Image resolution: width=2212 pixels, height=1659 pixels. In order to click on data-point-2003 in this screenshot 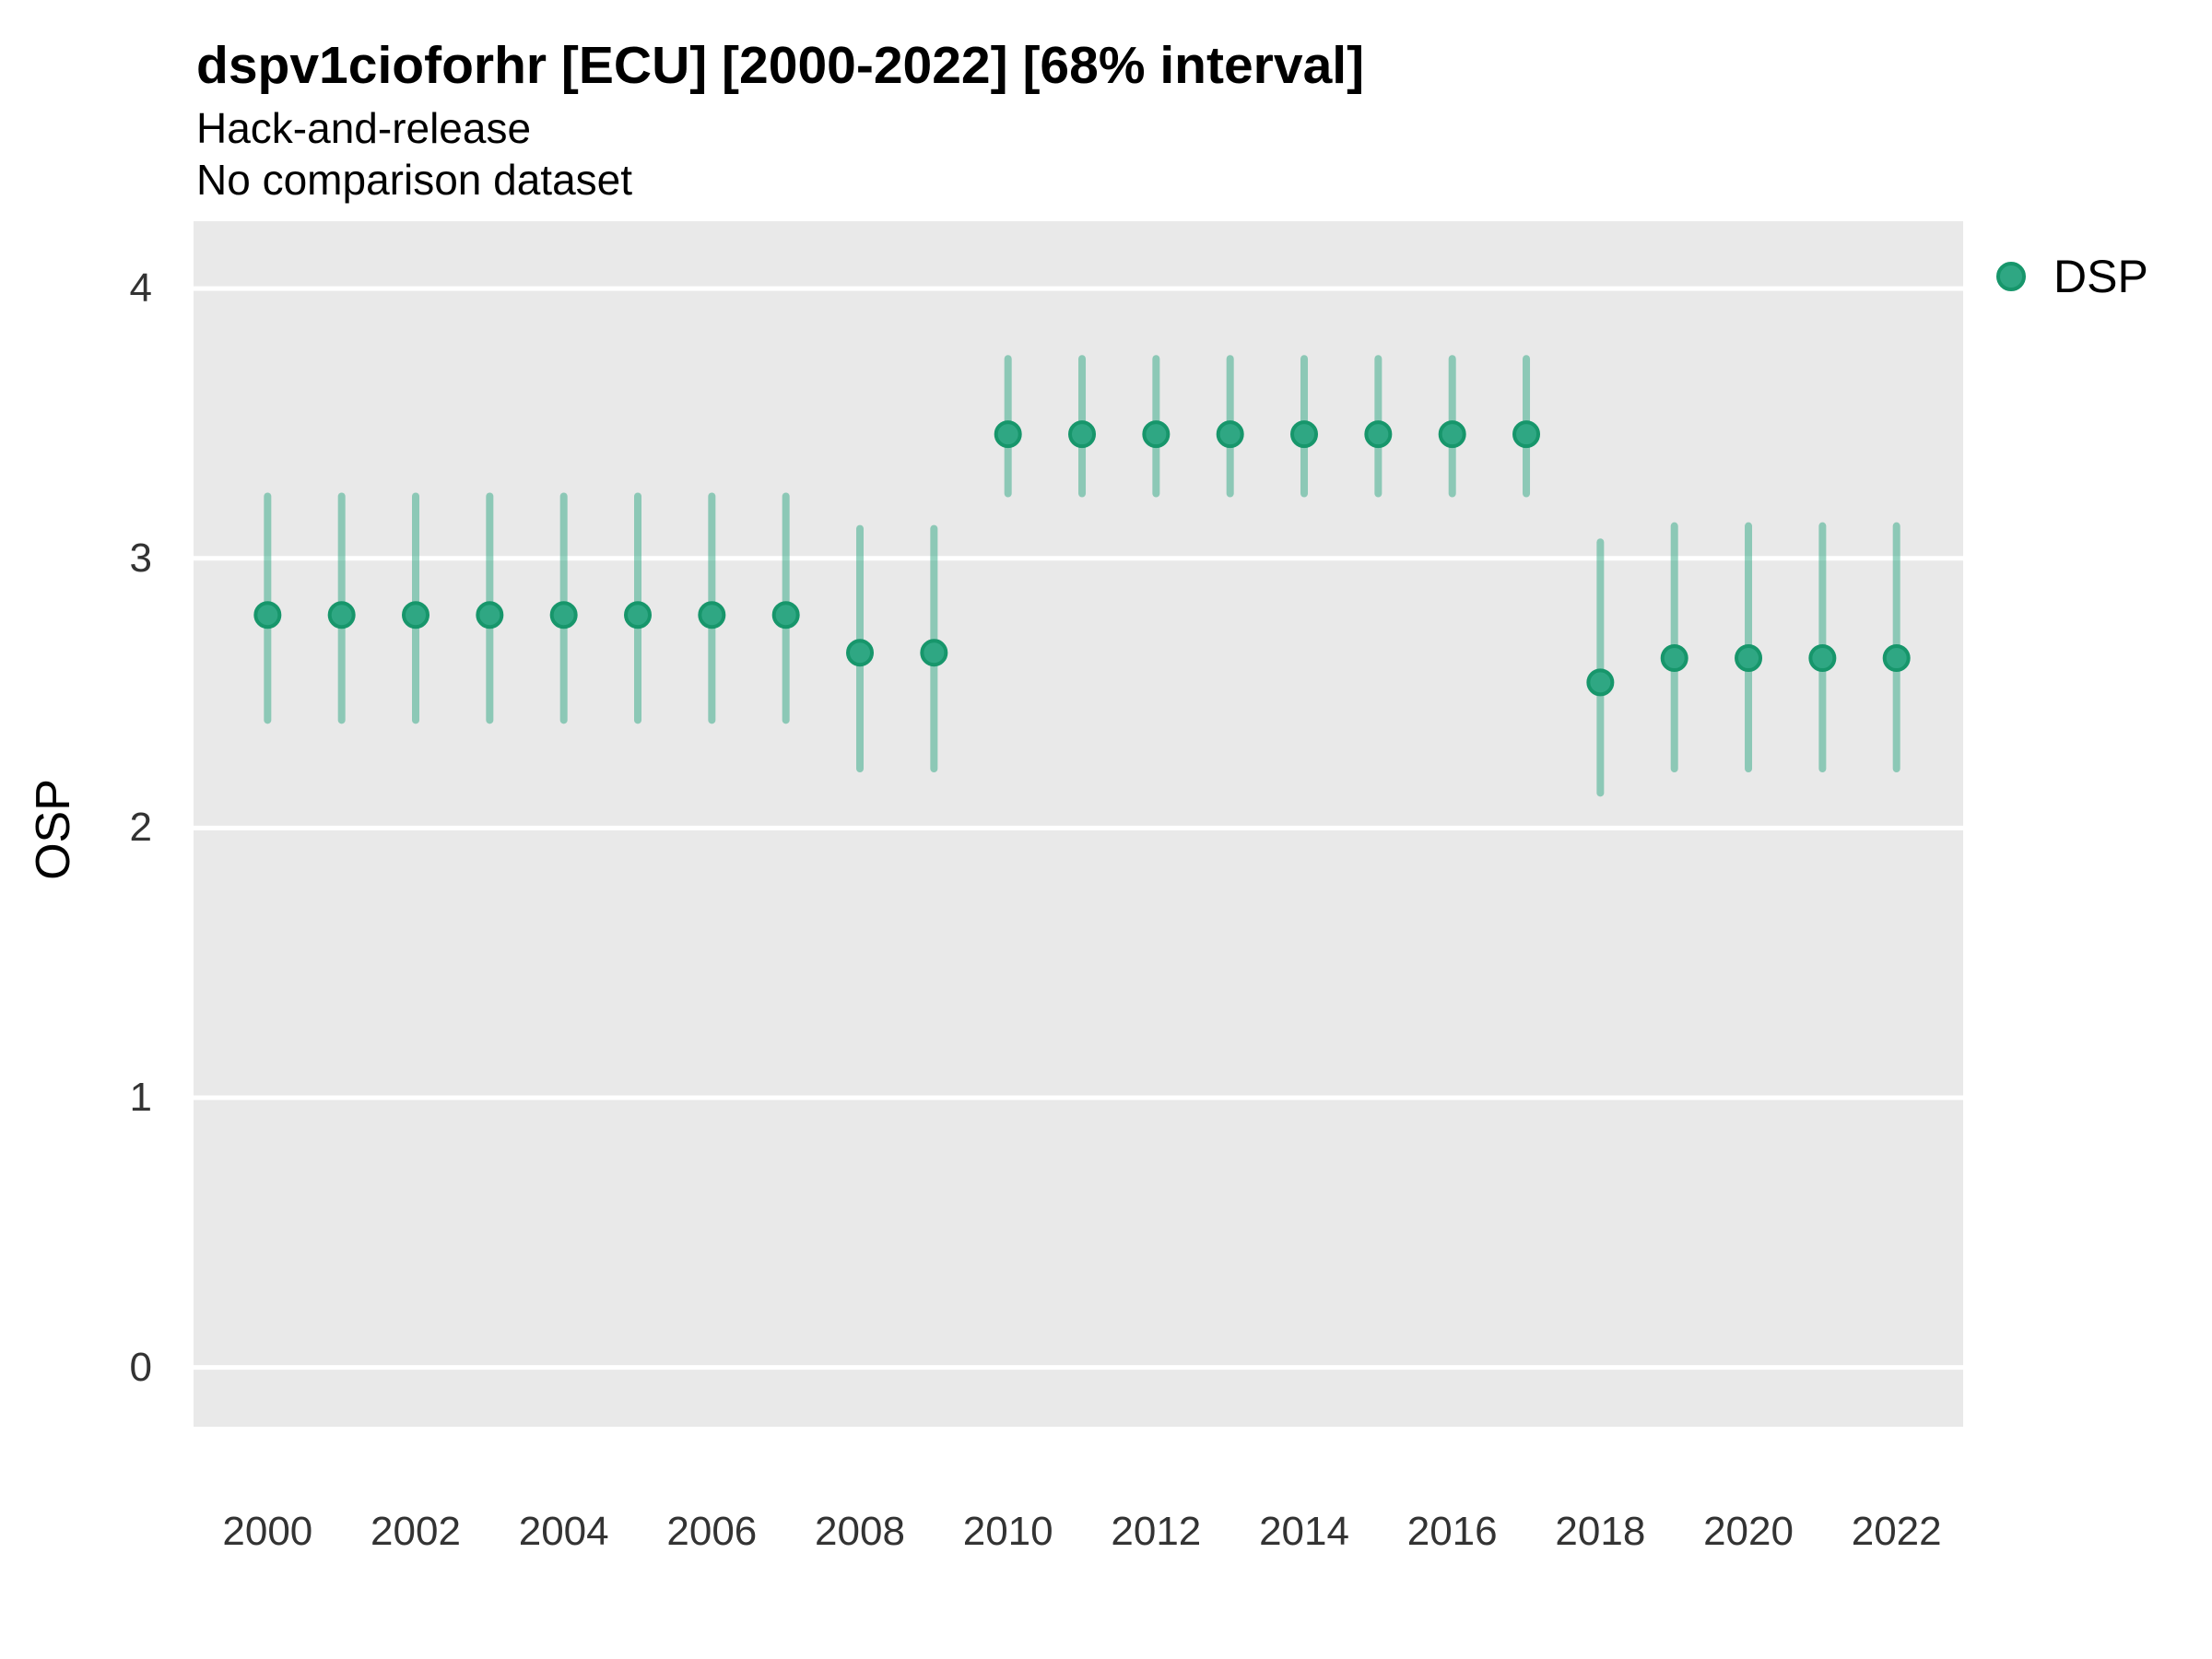, I will do `click(490, 615)`.